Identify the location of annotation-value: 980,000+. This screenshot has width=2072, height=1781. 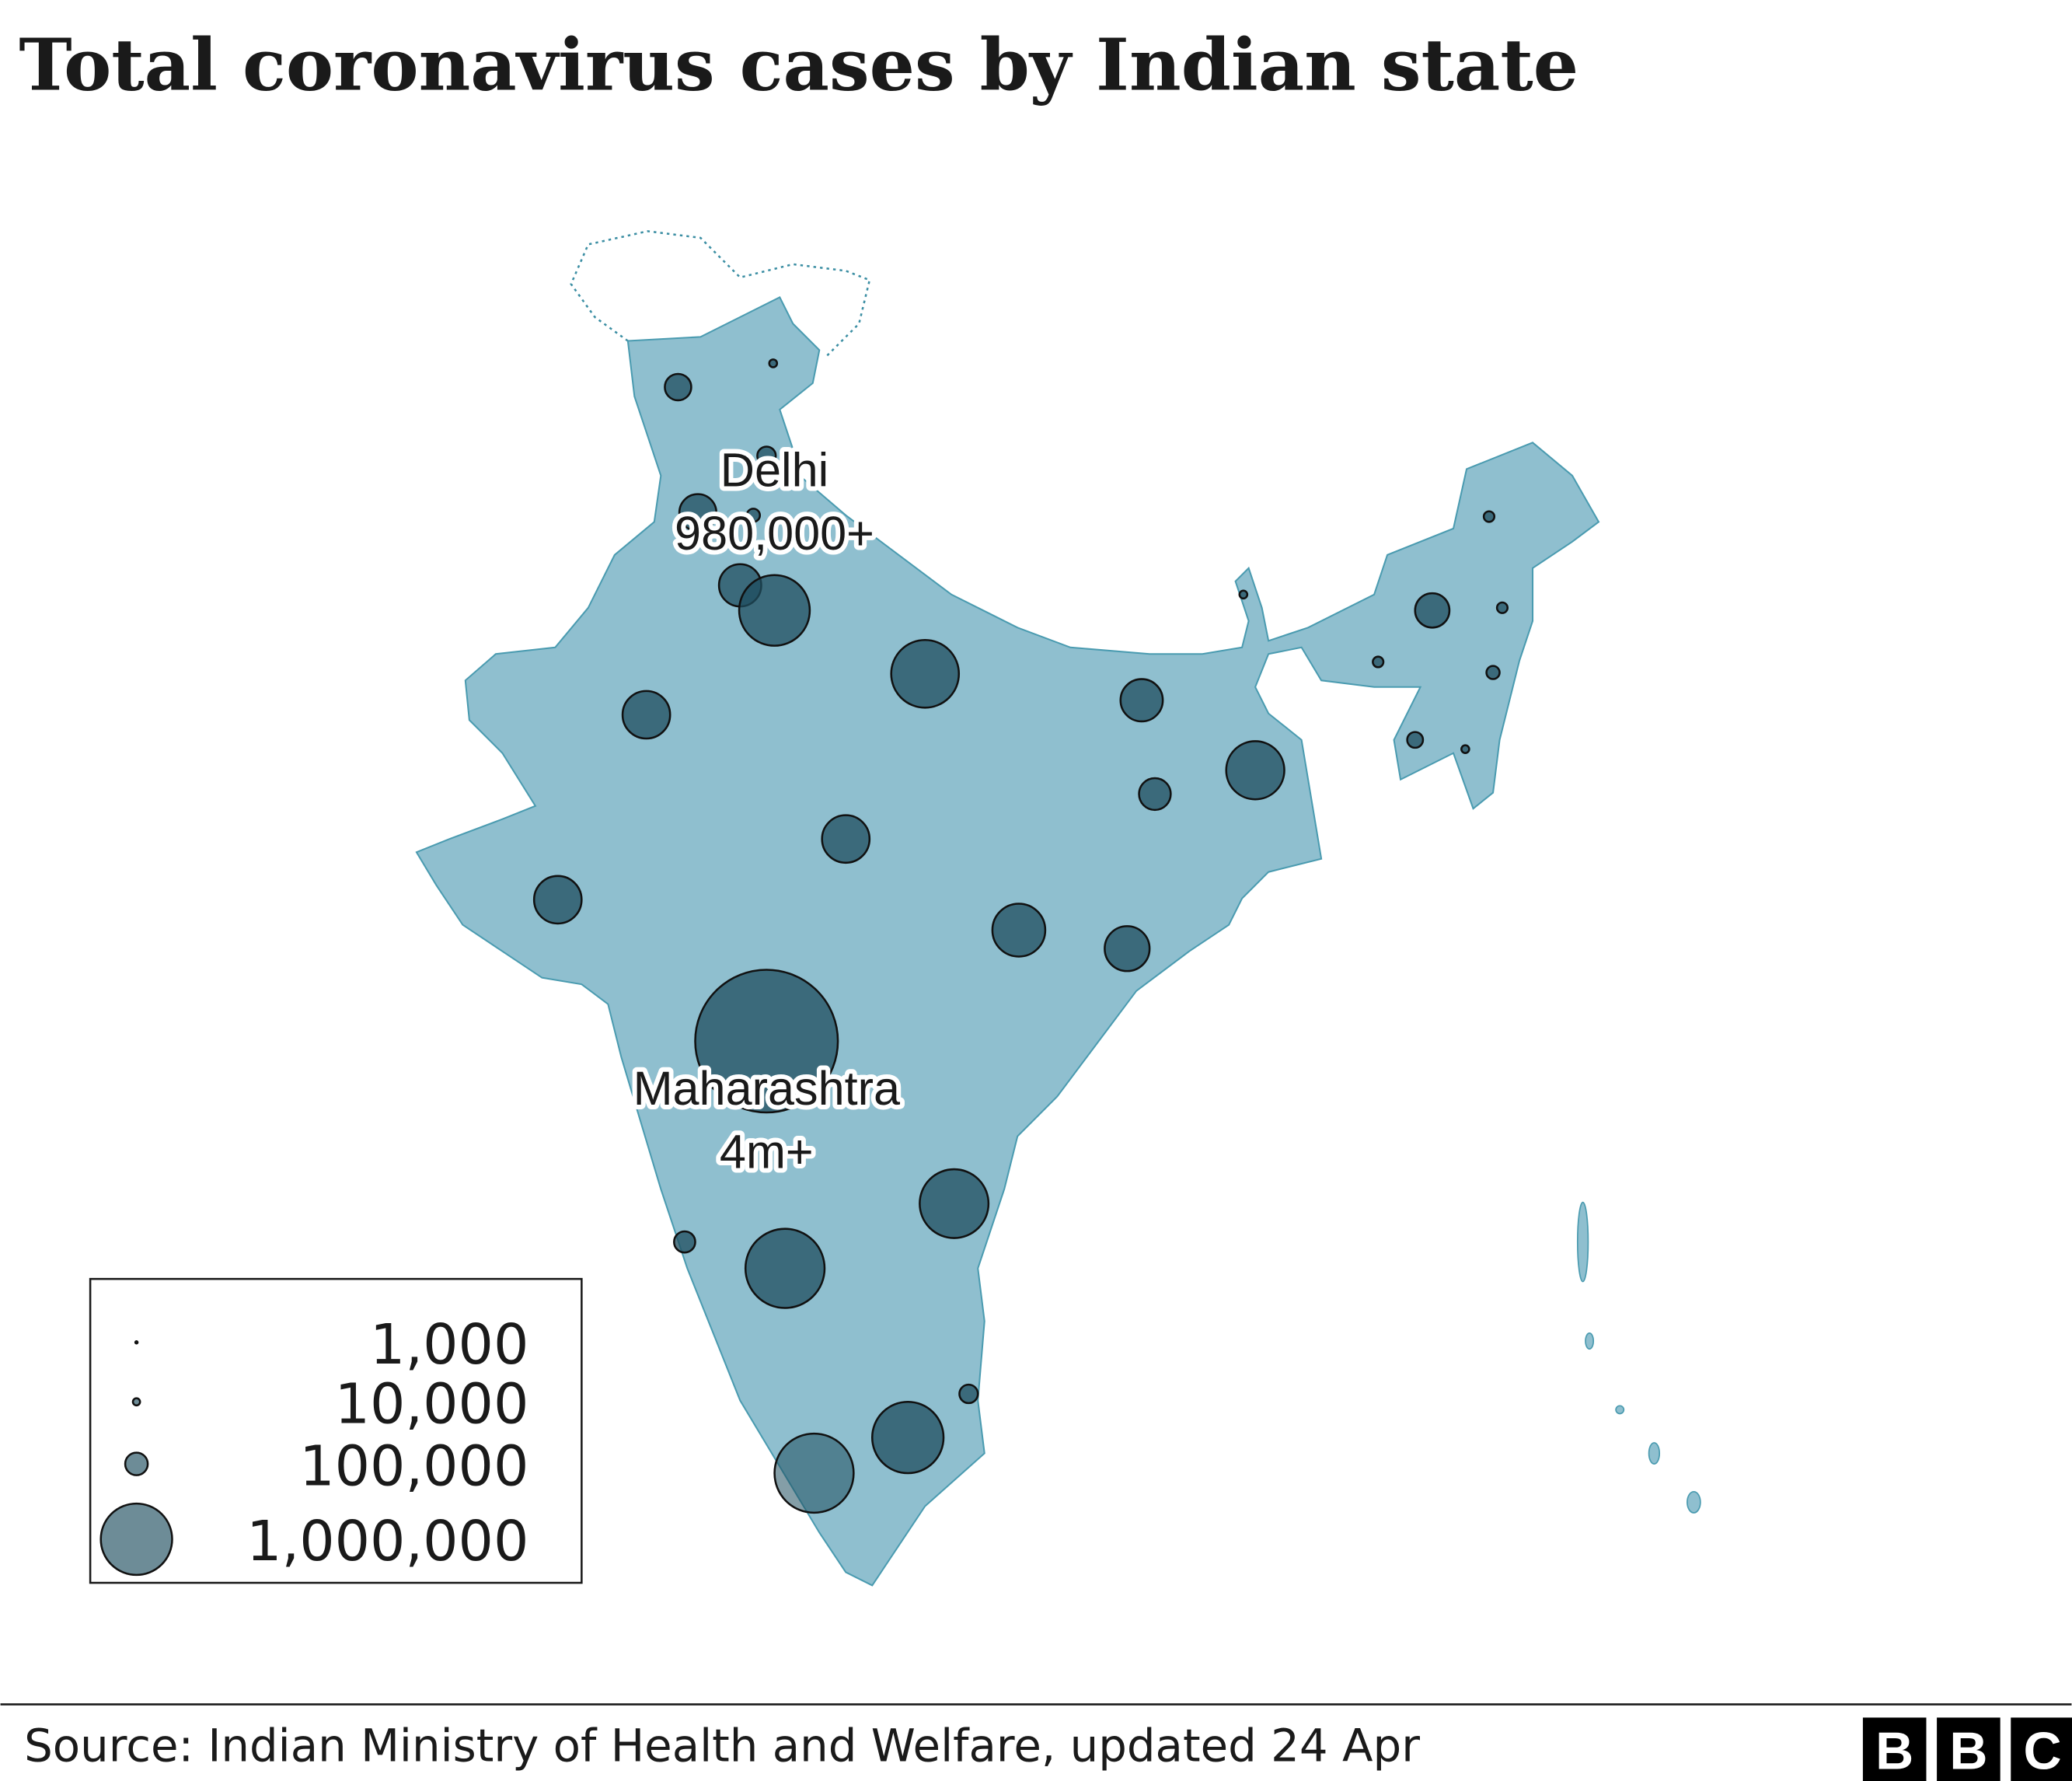
(774, 533).